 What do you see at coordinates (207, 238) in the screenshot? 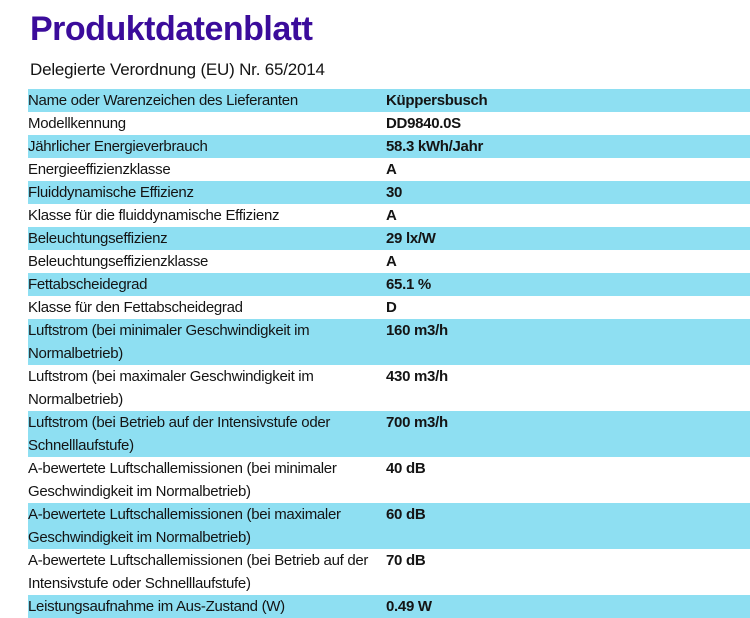
I see `row-label: Beleuchtungseffizienz` at bounding box center [207, 238].